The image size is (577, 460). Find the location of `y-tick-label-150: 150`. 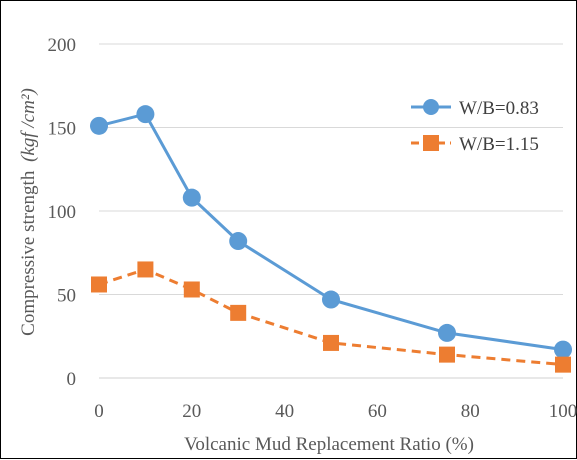

y-tick-label-150: 150 is located at coordinates (62, 129).